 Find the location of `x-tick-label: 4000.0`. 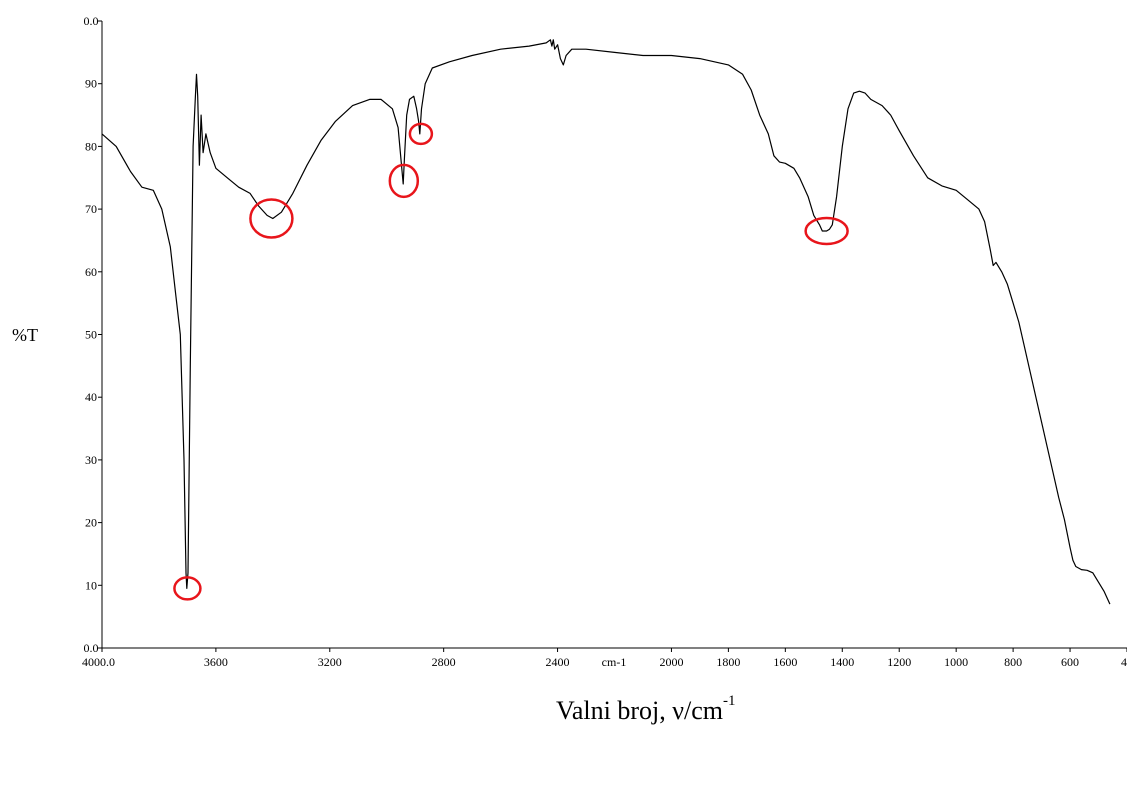

x-tick-label: 4000.0 is located at coordinates (98, 662).